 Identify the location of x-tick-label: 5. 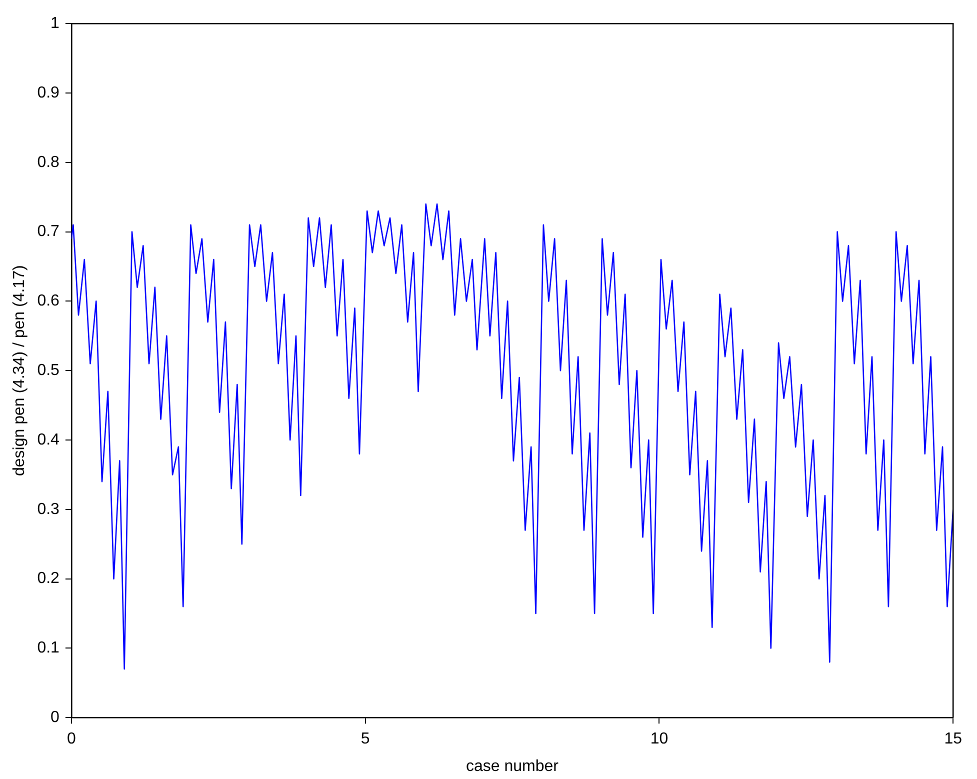
(365, 739).